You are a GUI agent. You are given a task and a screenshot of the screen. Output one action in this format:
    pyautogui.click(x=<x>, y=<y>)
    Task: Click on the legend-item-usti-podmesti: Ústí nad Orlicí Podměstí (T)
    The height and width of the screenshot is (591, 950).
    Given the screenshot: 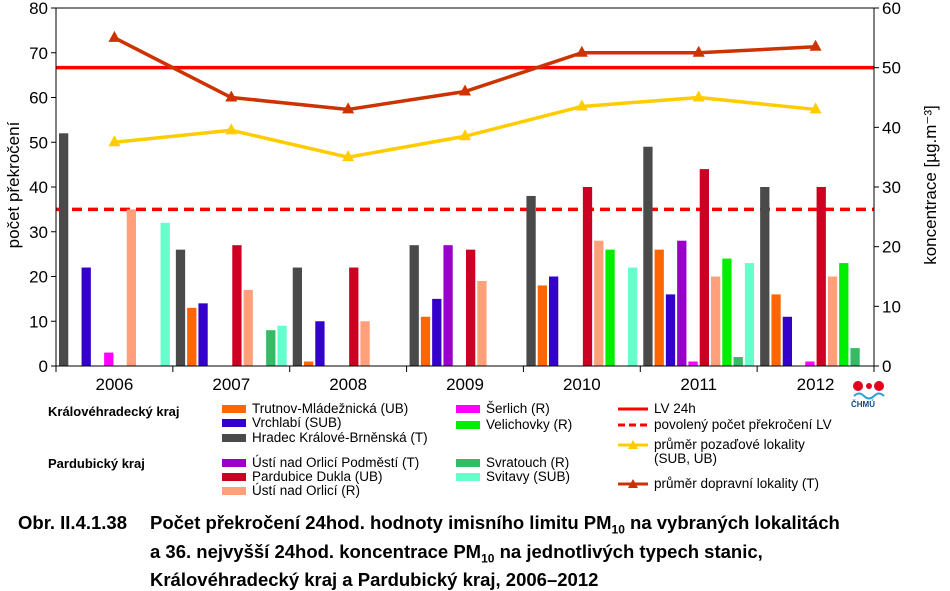 What is the action you would take?
    pyautogui.click(x=320, y=463)
    